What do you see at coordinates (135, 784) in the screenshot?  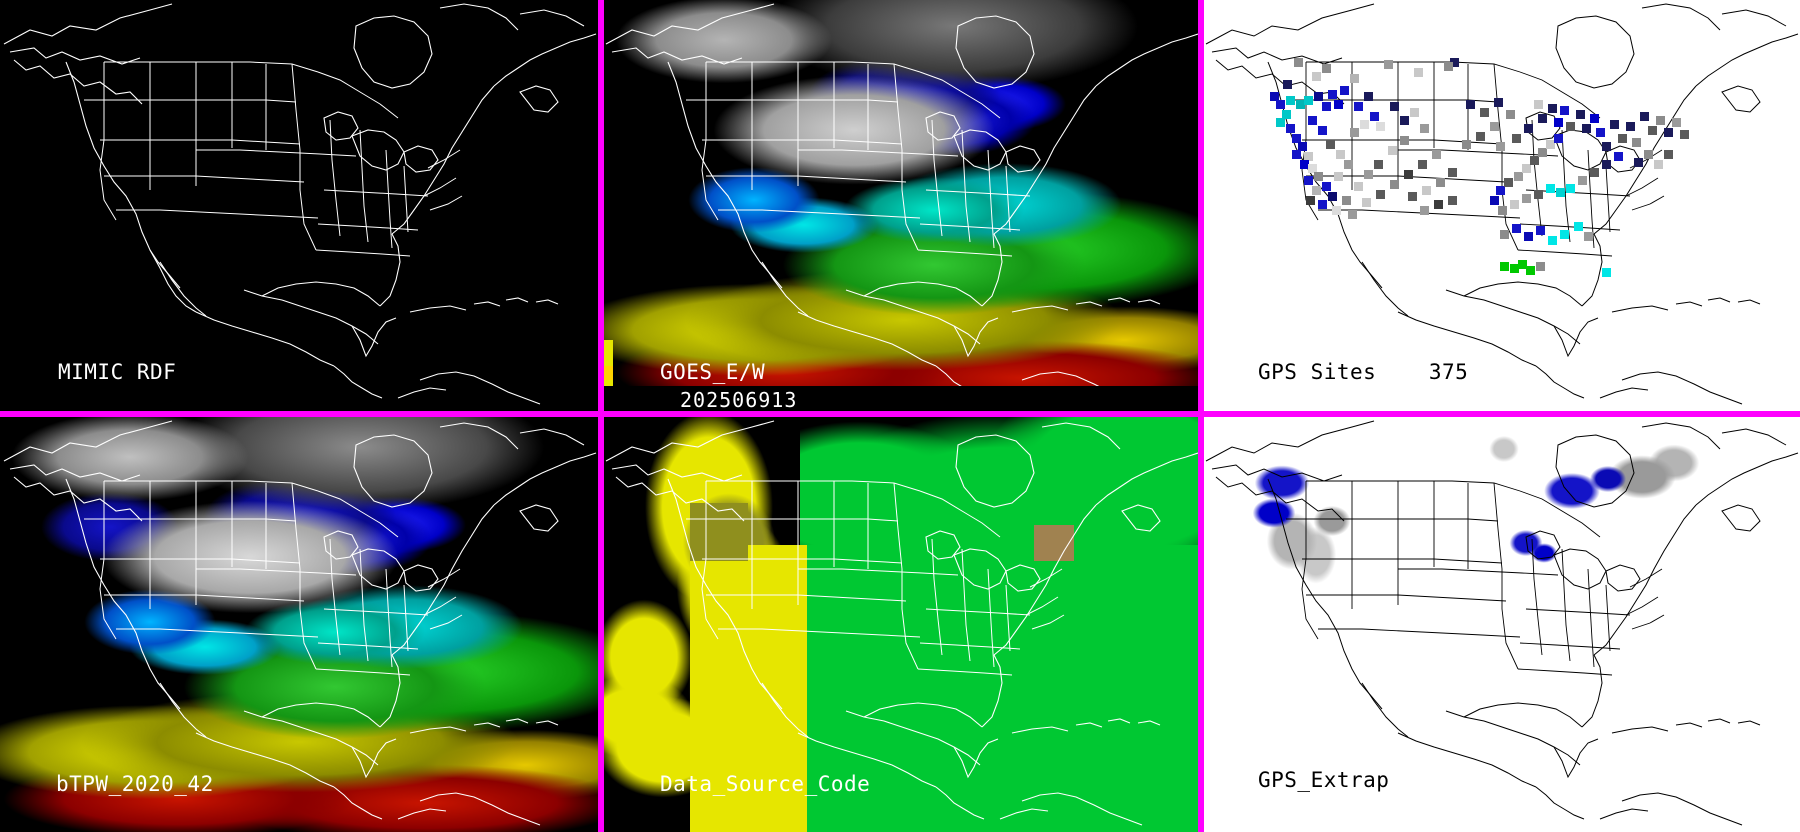 I see `panel-caption-btpw: bTPW_2020_42` at bounding box center [135, 784].